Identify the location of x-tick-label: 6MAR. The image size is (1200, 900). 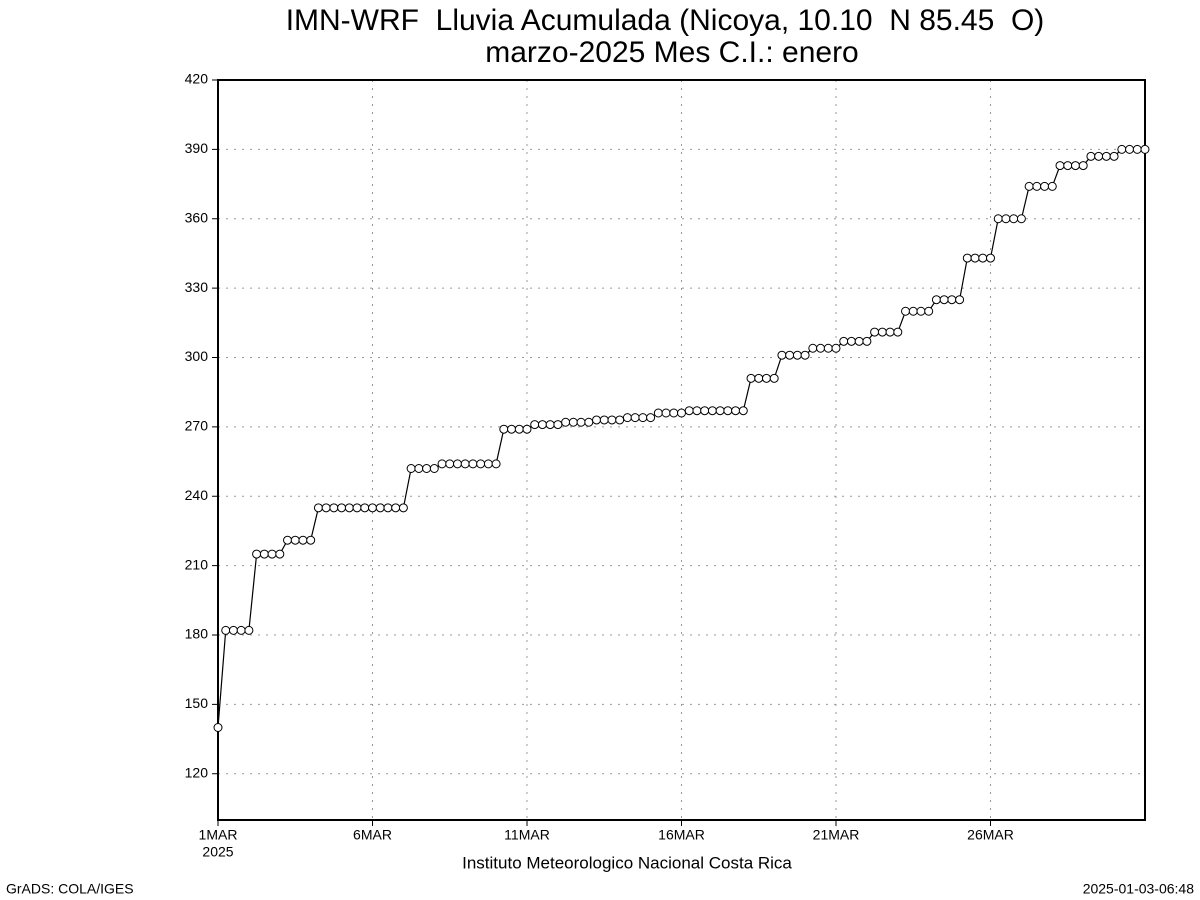
(372, 835).